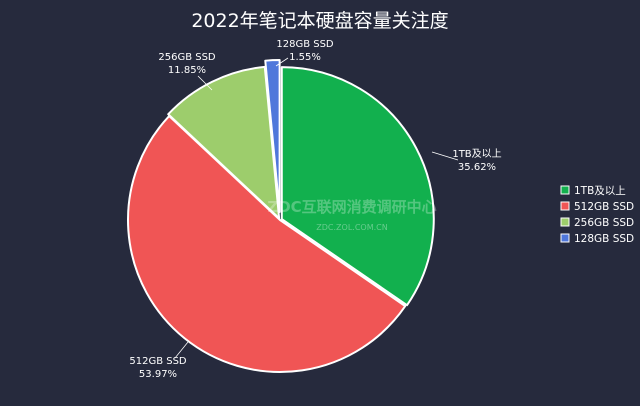  Describe the element at coordinates (604, 223) in the screenshot. I see `legend-label: 256GB SSD` at that location.